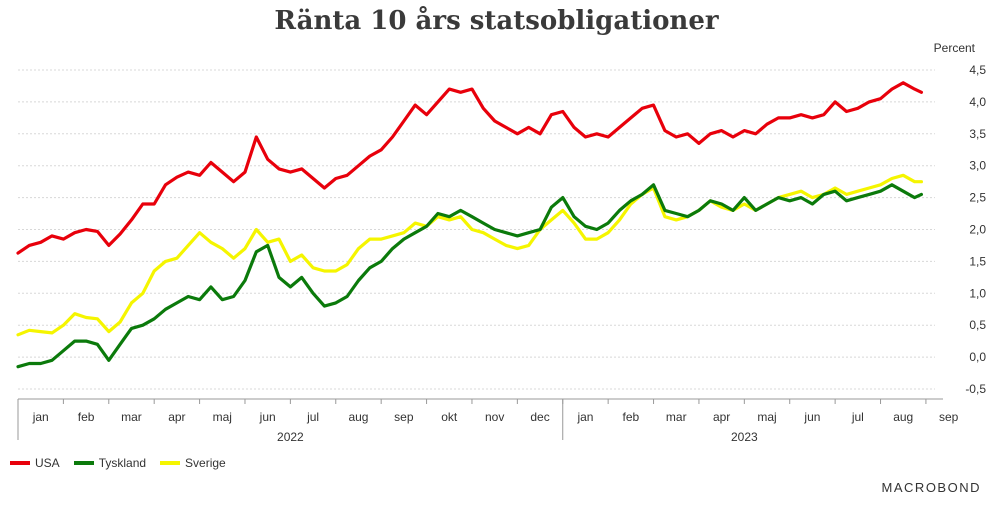  What do you see at coordinates (494, 417) in the screenshot?
I see `x-tick-label: nov` at bounding box center [494, 417].